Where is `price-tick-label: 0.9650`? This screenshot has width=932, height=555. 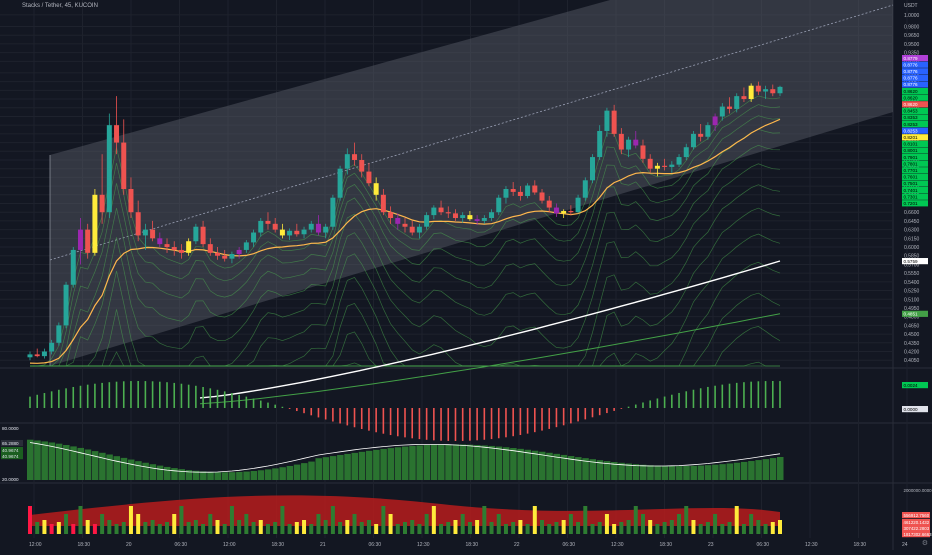
price-tick-label: 0.9650 is located at coordinates (912, 36).